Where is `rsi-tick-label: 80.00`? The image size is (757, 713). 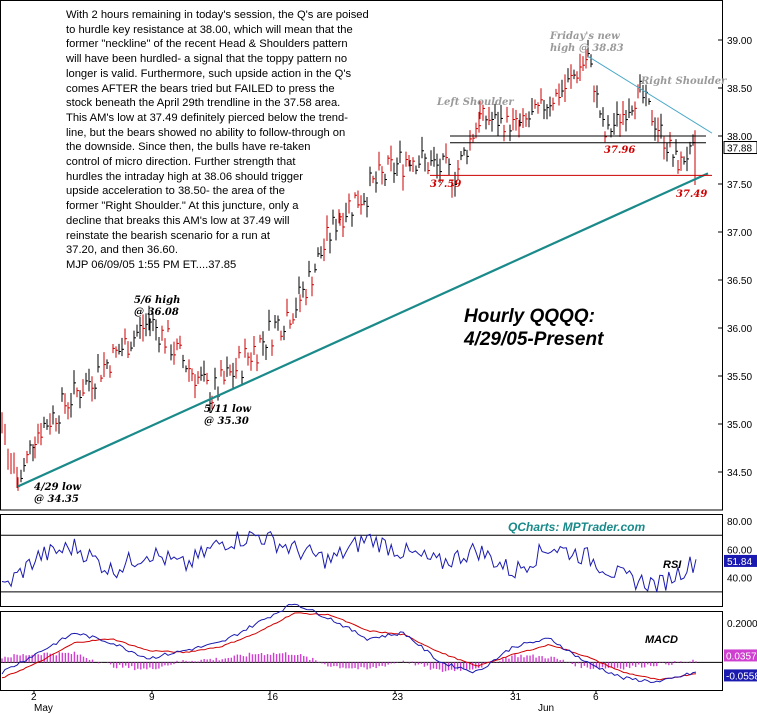 rsi-tick-label: 80.00 is located at coordinates (739, 522).